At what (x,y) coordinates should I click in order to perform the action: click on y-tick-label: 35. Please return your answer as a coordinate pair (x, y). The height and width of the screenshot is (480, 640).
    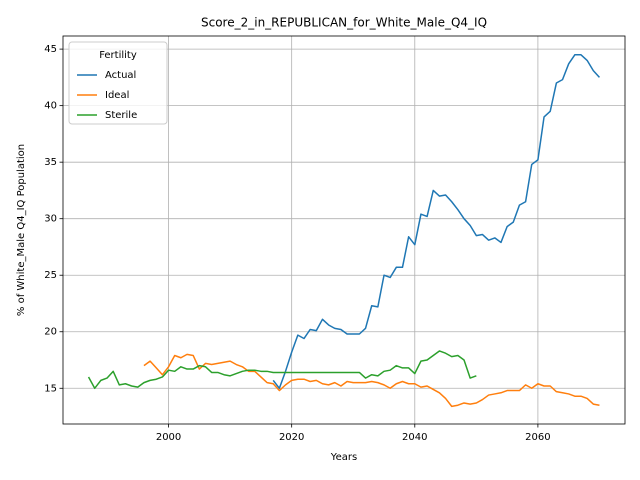
    Looking at the image, I should click on (50, 162).